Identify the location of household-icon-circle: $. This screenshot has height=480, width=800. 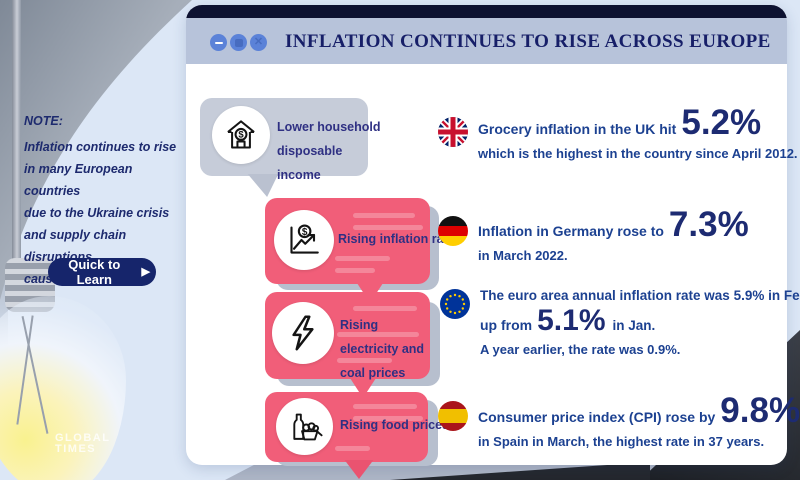
(241, 135).